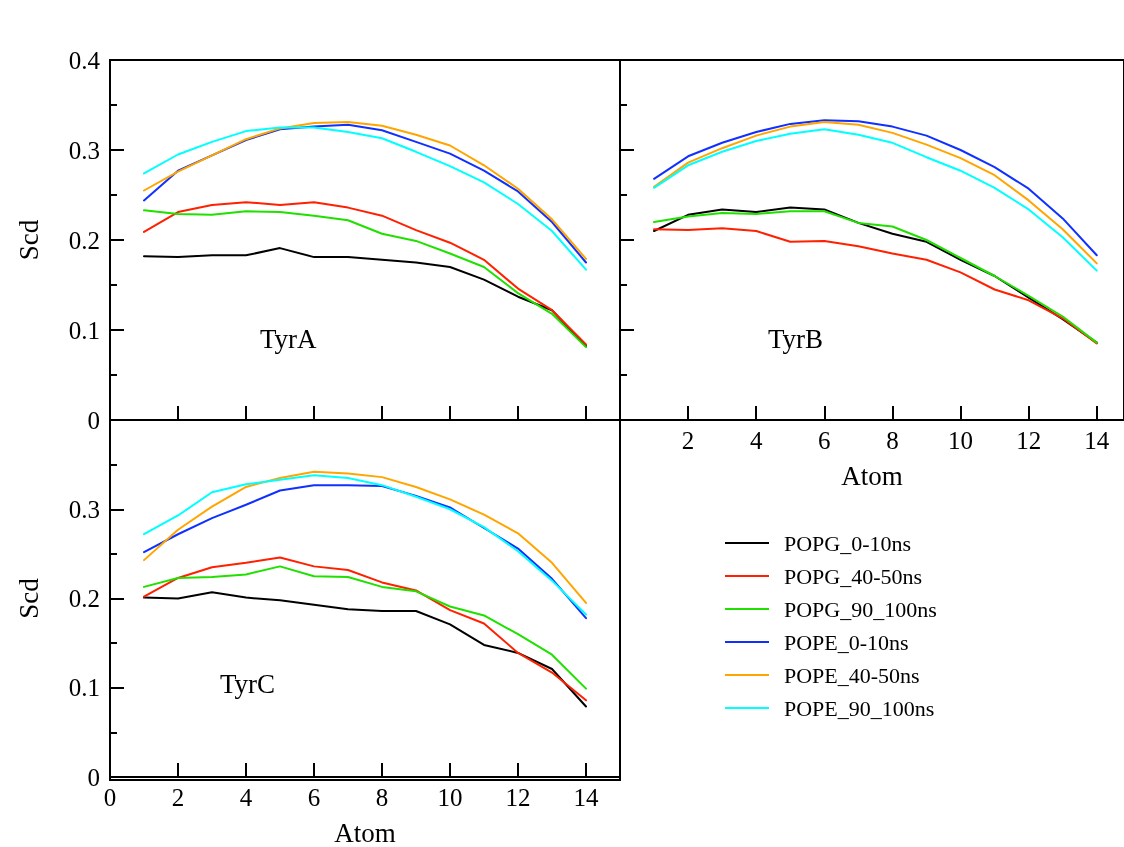 Image resolution: width=1124 pixels, height=847 pixels. I want to click on legend-label: POPG_90_100ns, so click(860, 609).